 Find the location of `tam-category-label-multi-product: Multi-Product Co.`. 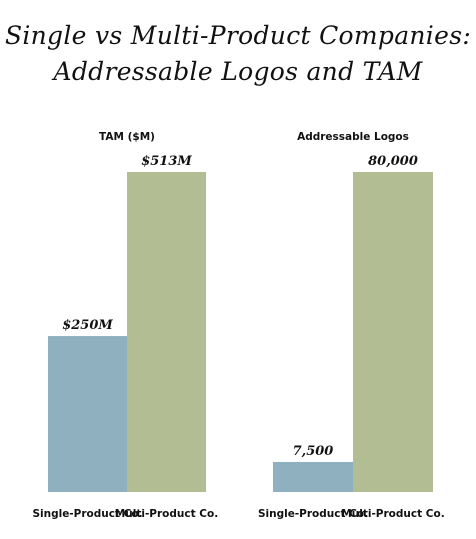

tam-category-label-multi-product: Multi-Product Co. is located at coordinates (166, 514).